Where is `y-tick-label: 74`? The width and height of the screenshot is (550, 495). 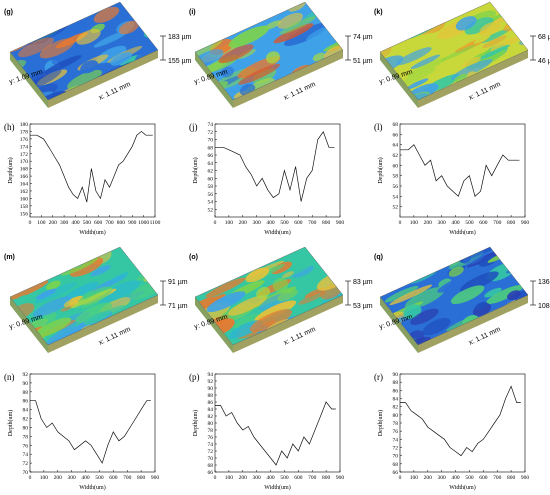 y-tick-label: 74 is located at coordinates (211, 445).